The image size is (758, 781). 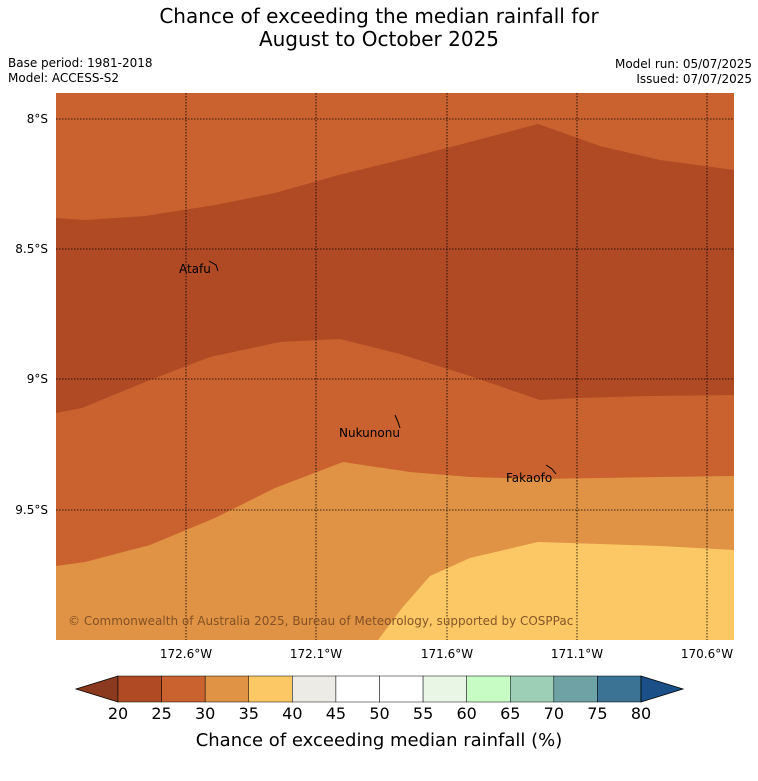 I want to click on colorbar-tick-55: 55, so click(x=423, y=713).